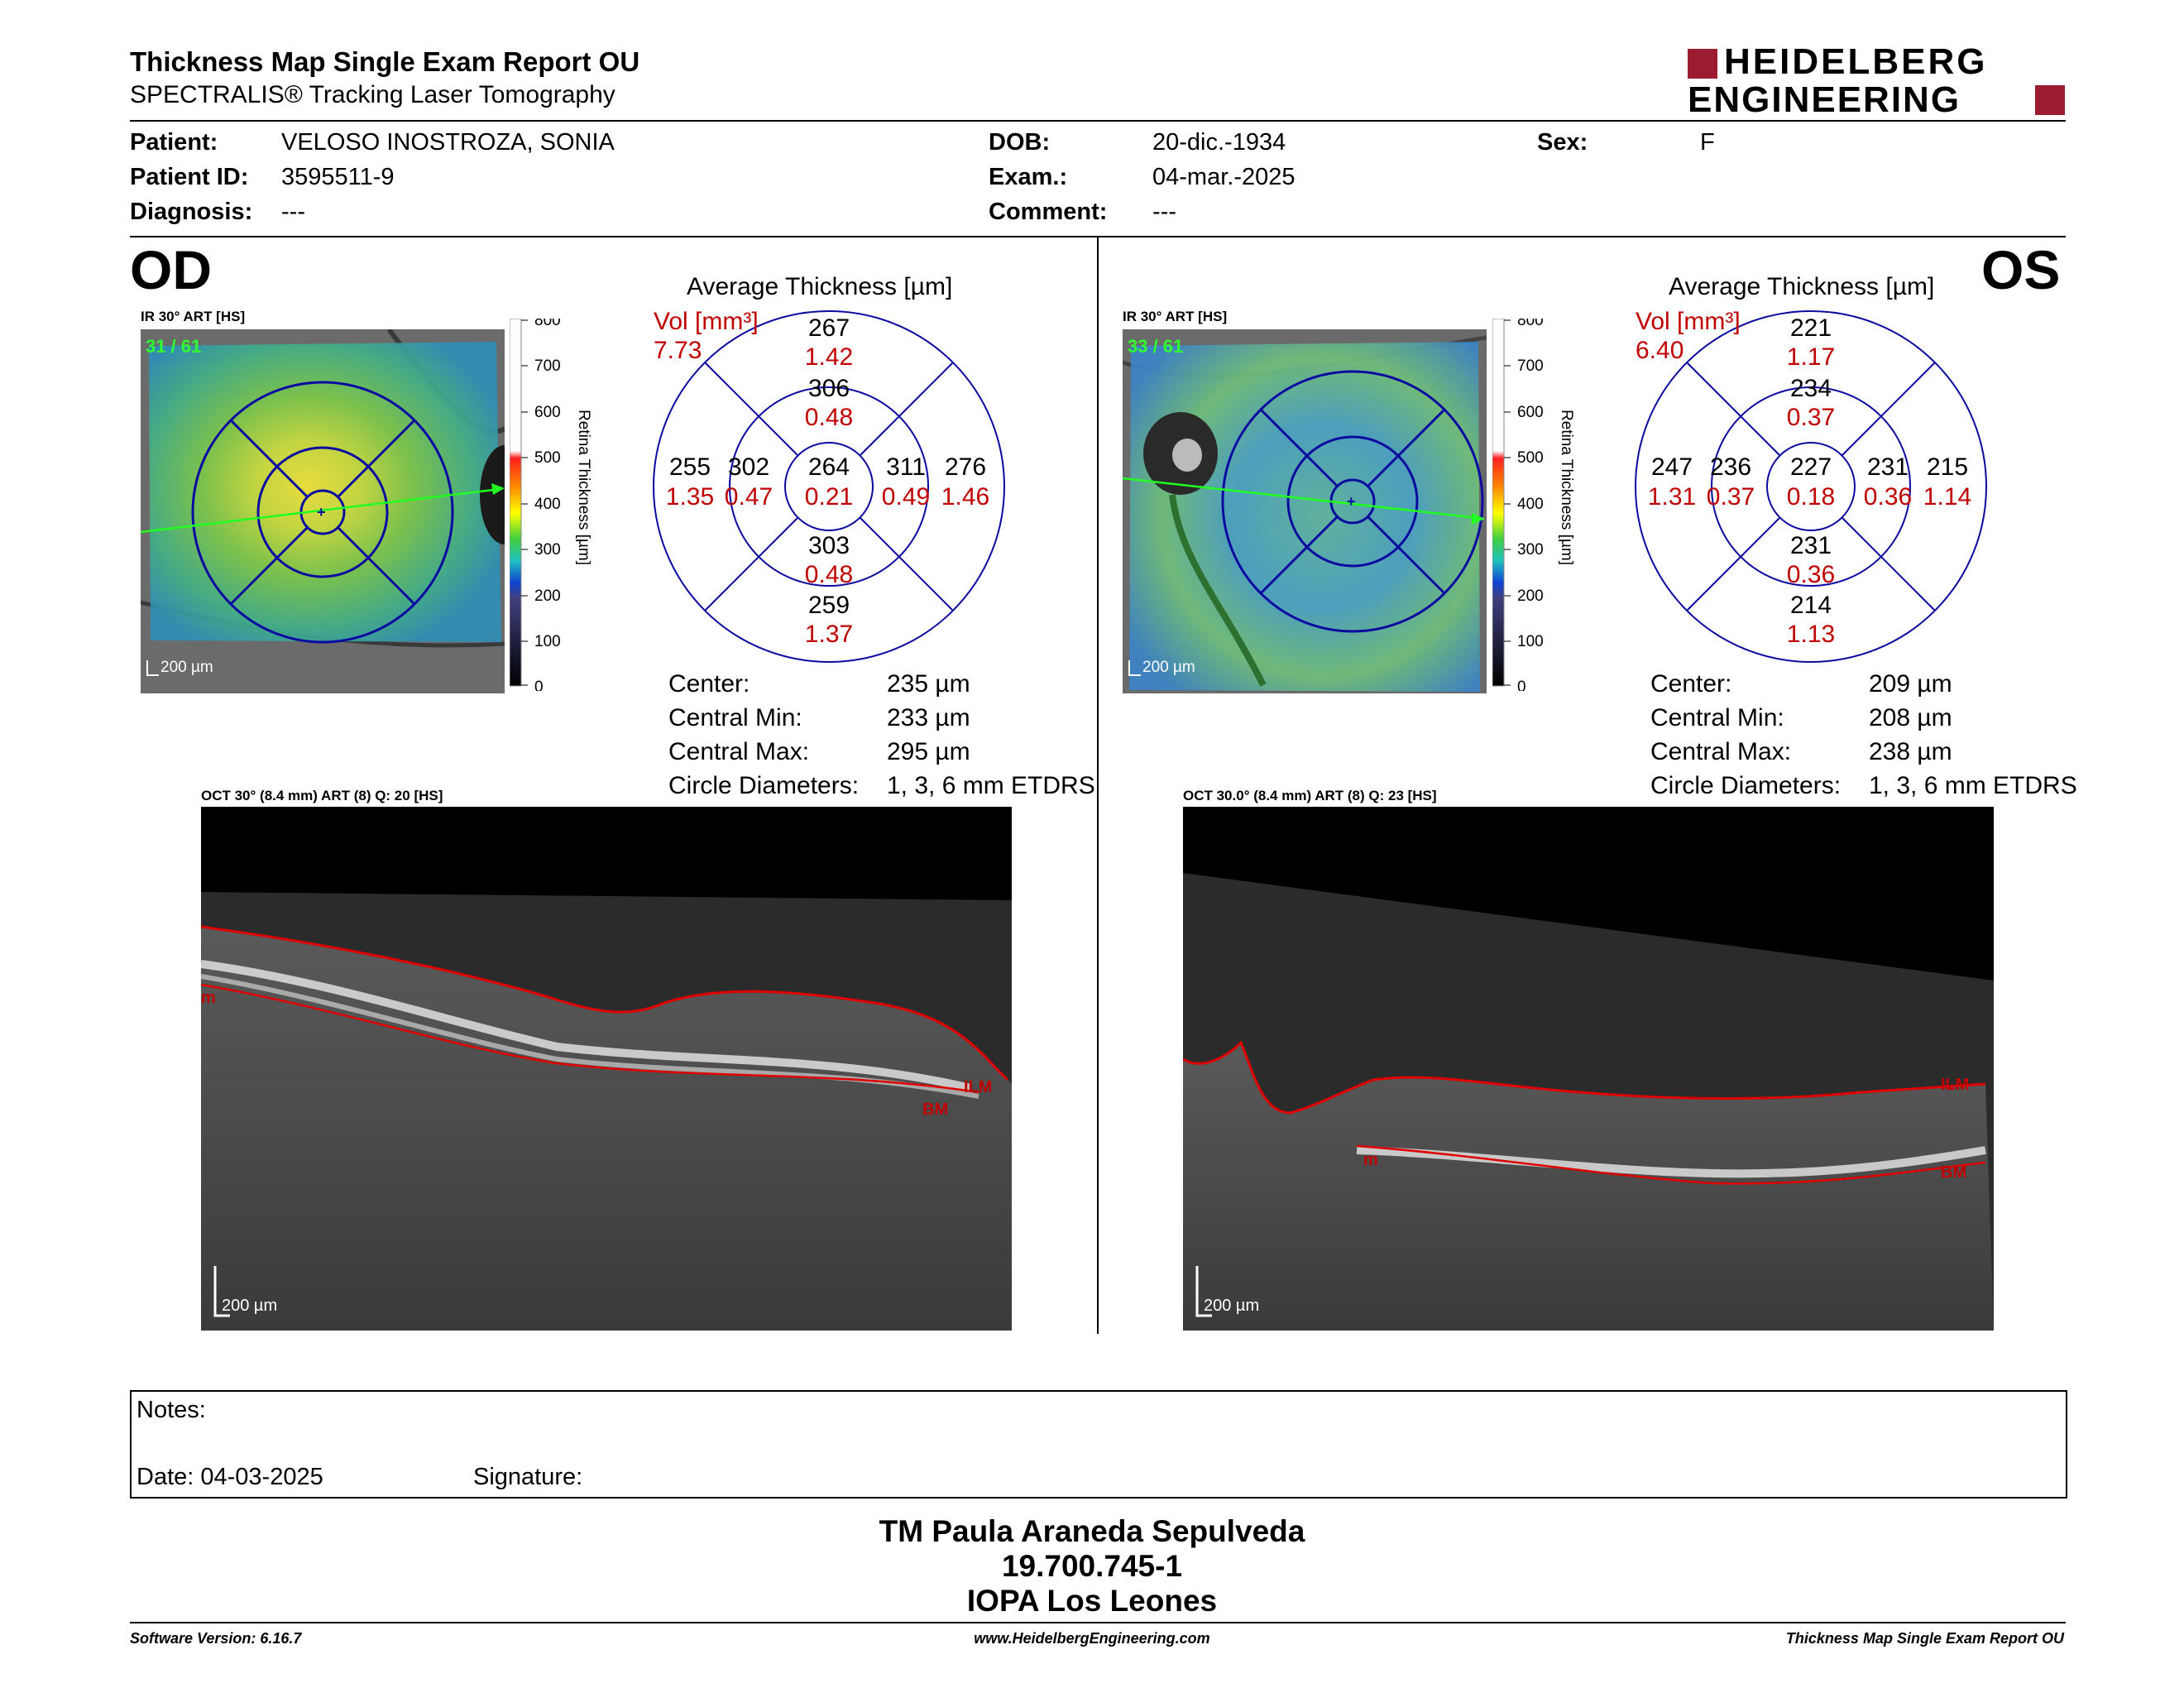 The image size is (2184, 1688). Describe the element at coordinates (906, 497) in the screenshot. I see `od-inner-right-vol: 0.49` at that location.